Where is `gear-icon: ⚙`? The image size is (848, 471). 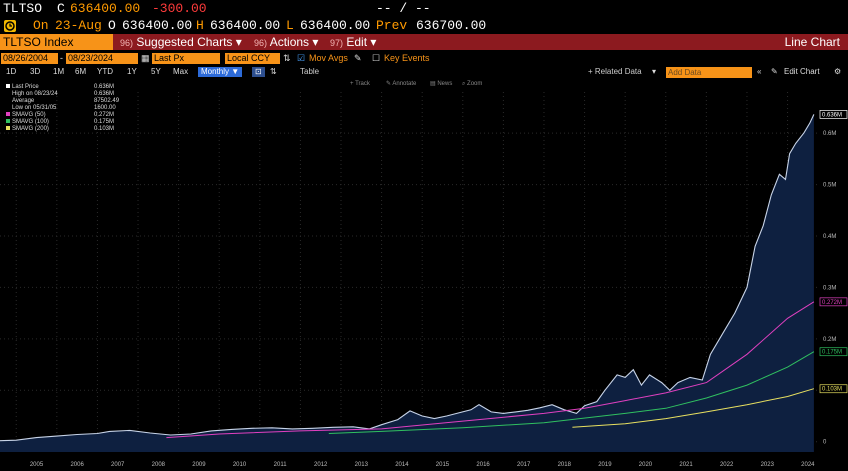
gear-icon: ⚙ is located at coordinates (838, 71).